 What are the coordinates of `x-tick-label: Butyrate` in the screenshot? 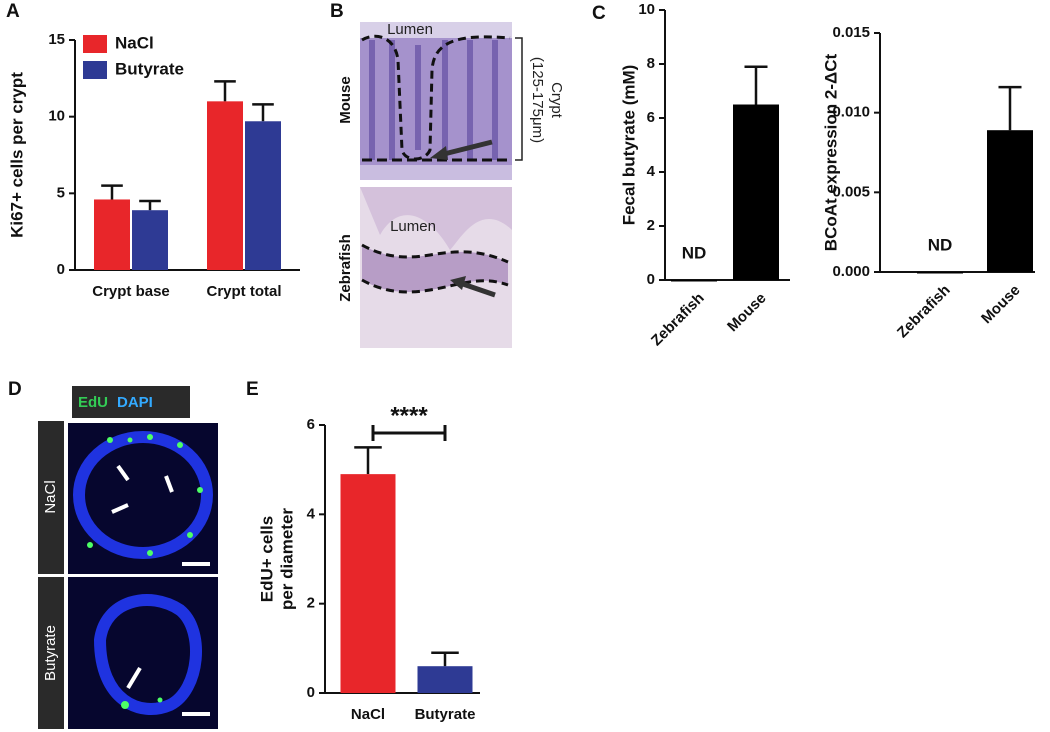 It's located at (445, 714).